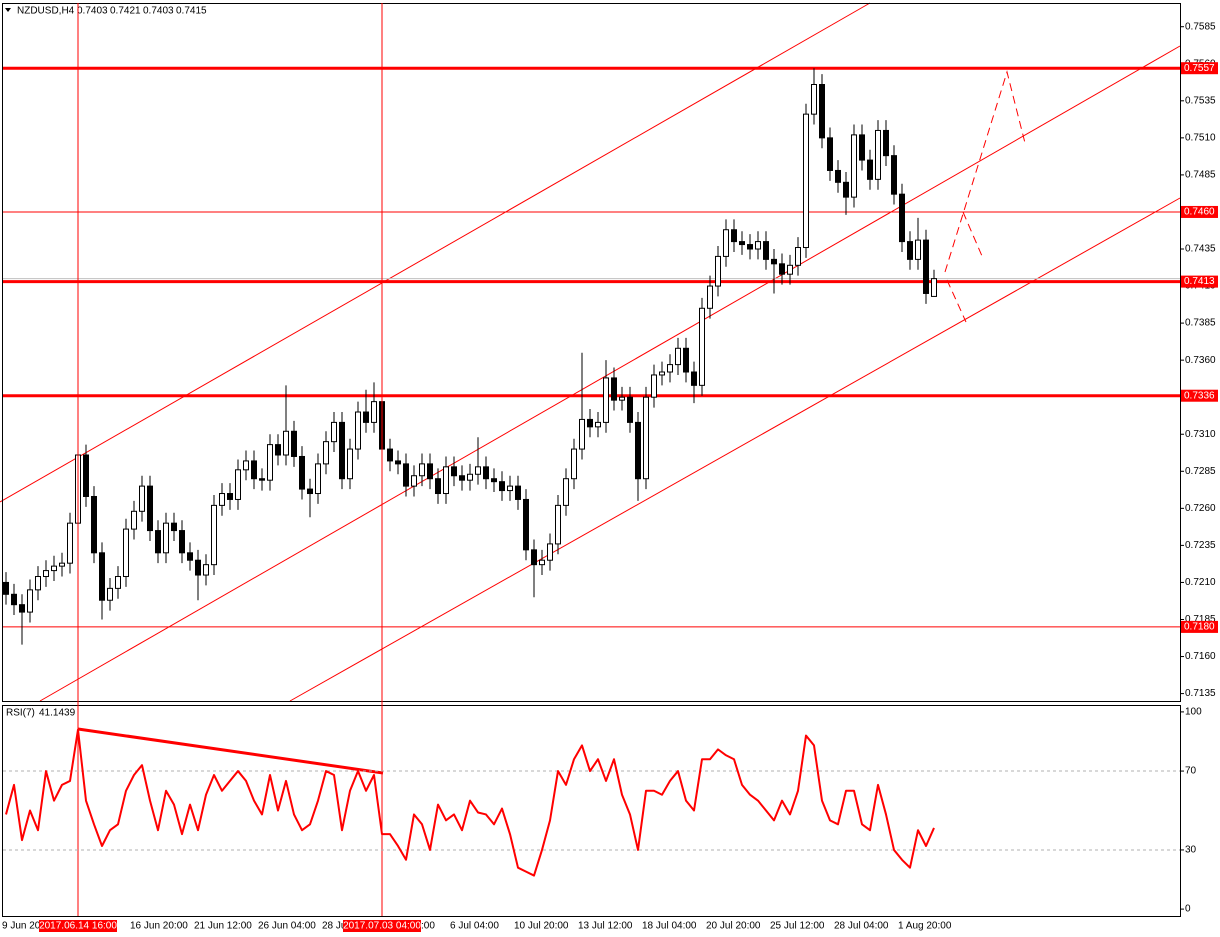  Describe the element at coordinates (733, 926) in the screenshot. I see `x-tick-label: 20 Jul 20:00` at that location.